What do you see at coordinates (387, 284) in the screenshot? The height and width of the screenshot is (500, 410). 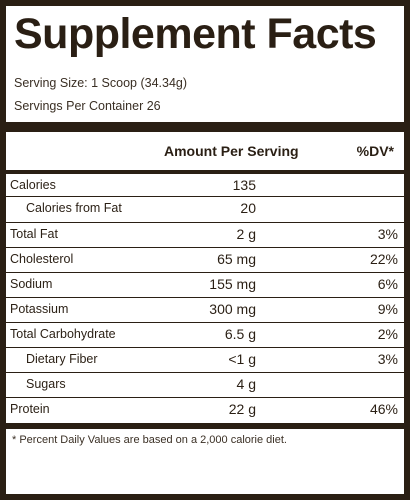 I see `nutrient-dv: 6%` at bounding box center [387, 284].